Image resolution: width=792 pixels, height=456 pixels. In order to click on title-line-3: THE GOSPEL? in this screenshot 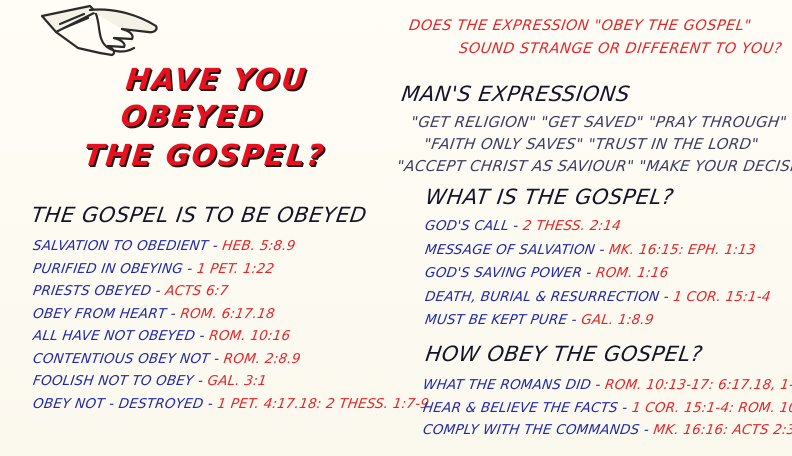, I will do `click(205, 155)`.